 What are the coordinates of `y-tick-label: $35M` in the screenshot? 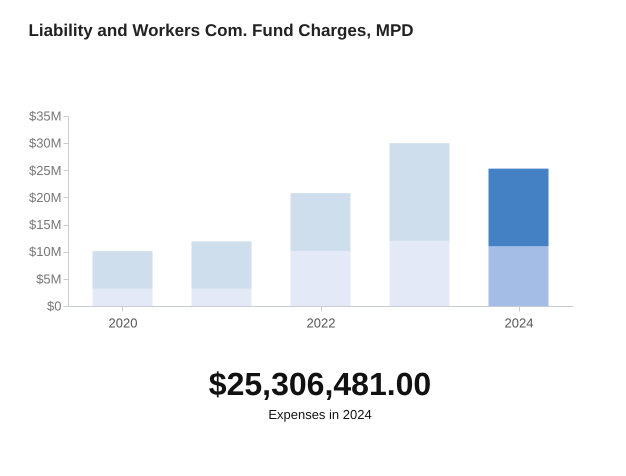 It's located at (45, 116).